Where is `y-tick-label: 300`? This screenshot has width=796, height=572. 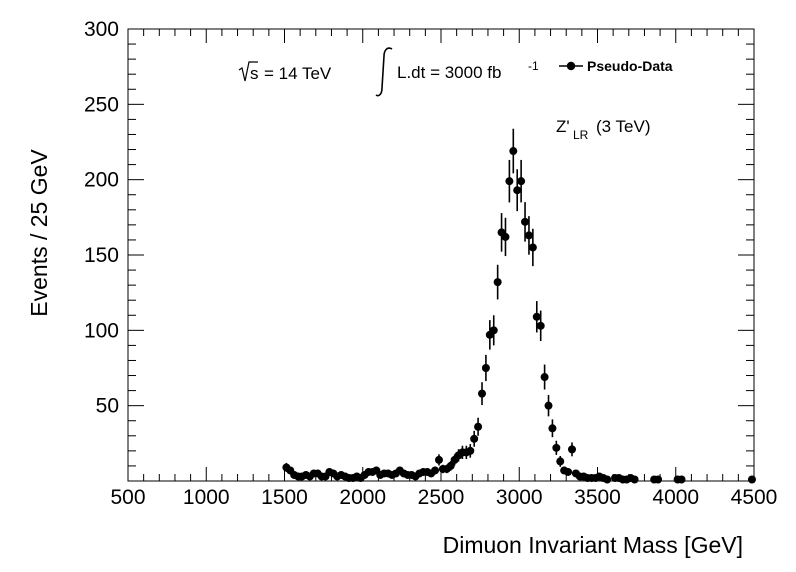 y-tick-label: 300 is located at coordinates (101, 29).